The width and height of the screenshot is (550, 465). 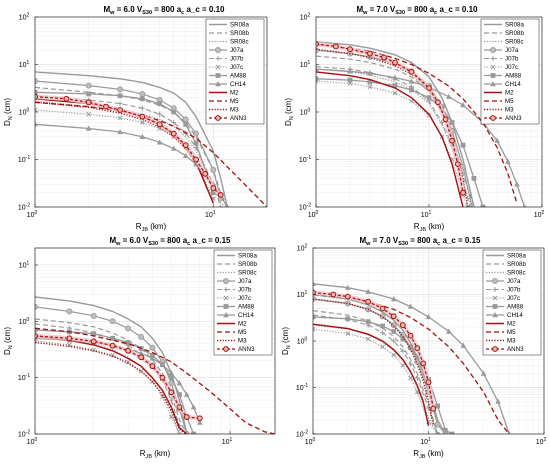 I want to click on legend-marker-ch14, so click(x=226, y=315).